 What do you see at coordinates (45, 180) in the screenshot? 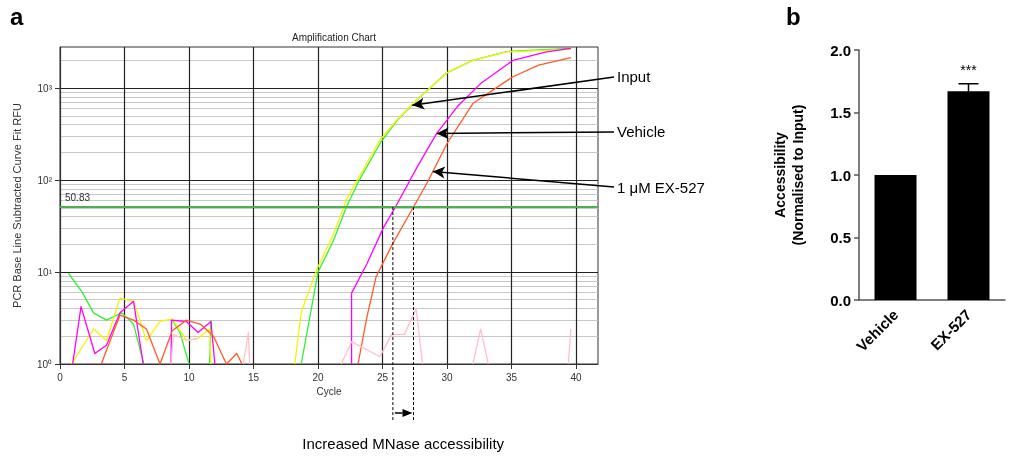
I see `y-tick-label: 10²` at bounding box center [45, 180].